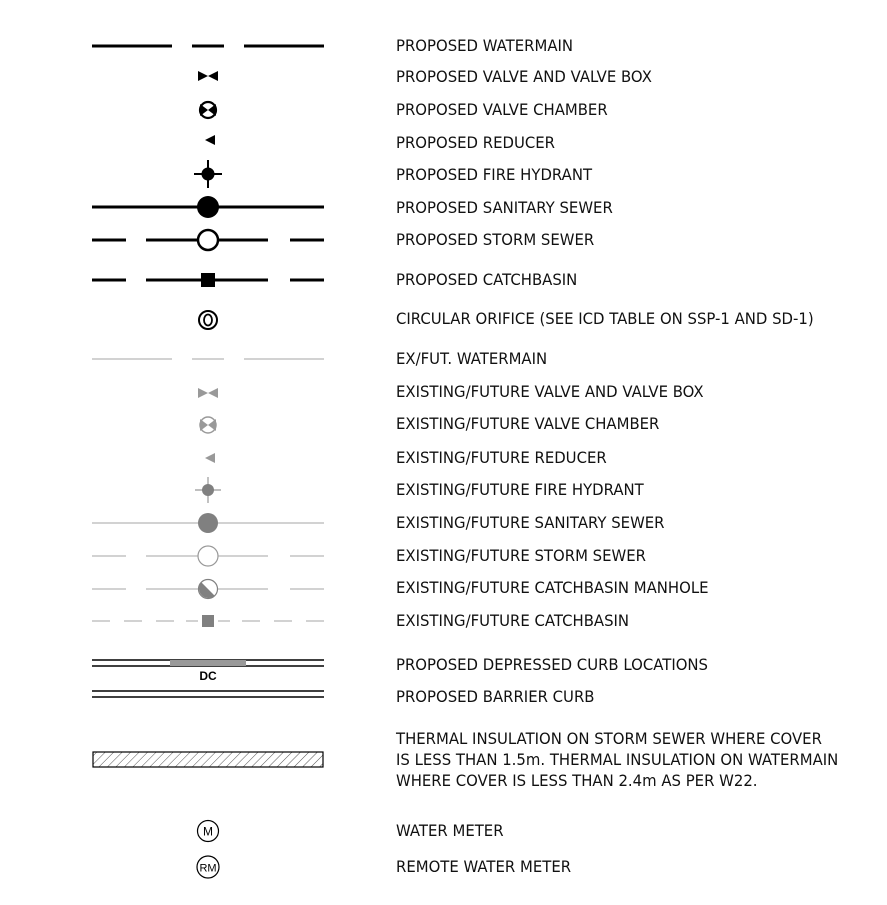  Describe the element at coordinates (208, 556) in the screenshot. I see `existing-storm-sewer-symbol` at that location.